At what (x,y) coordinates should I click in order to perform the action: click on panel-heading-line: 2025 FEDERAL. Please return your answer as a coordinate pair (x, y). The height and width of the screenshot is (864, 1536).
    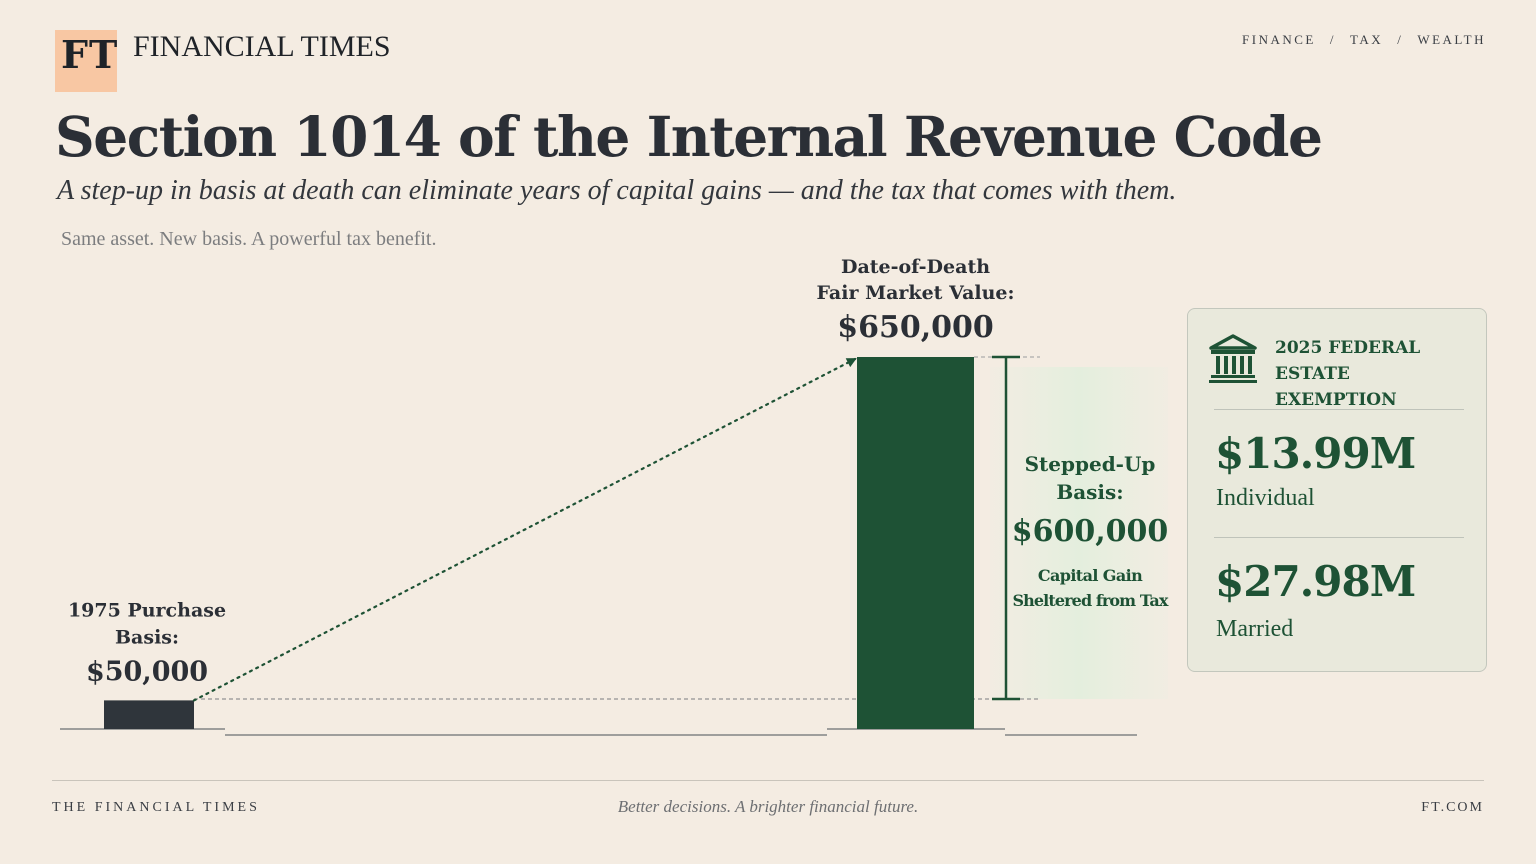
    Looking at the image, I should click on (1348, 348).